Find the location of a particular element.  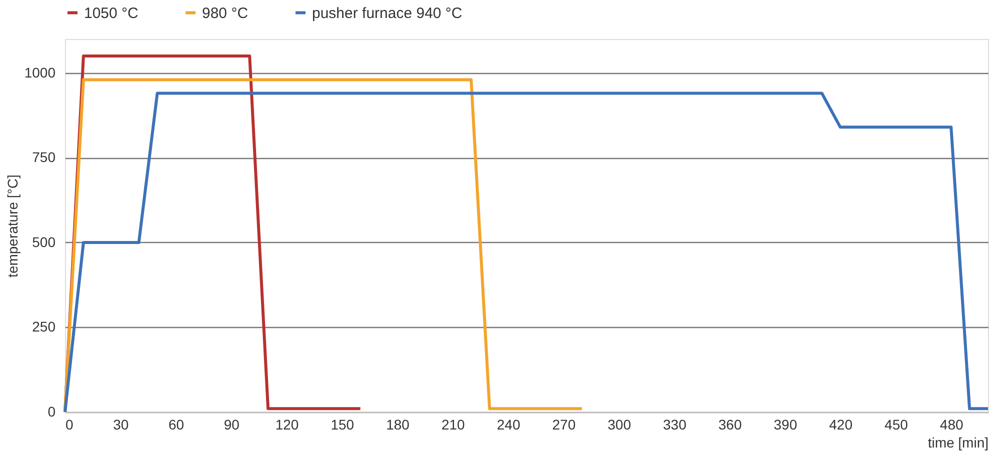

y-tick-label: 0 is located at coordinates (52, 412).